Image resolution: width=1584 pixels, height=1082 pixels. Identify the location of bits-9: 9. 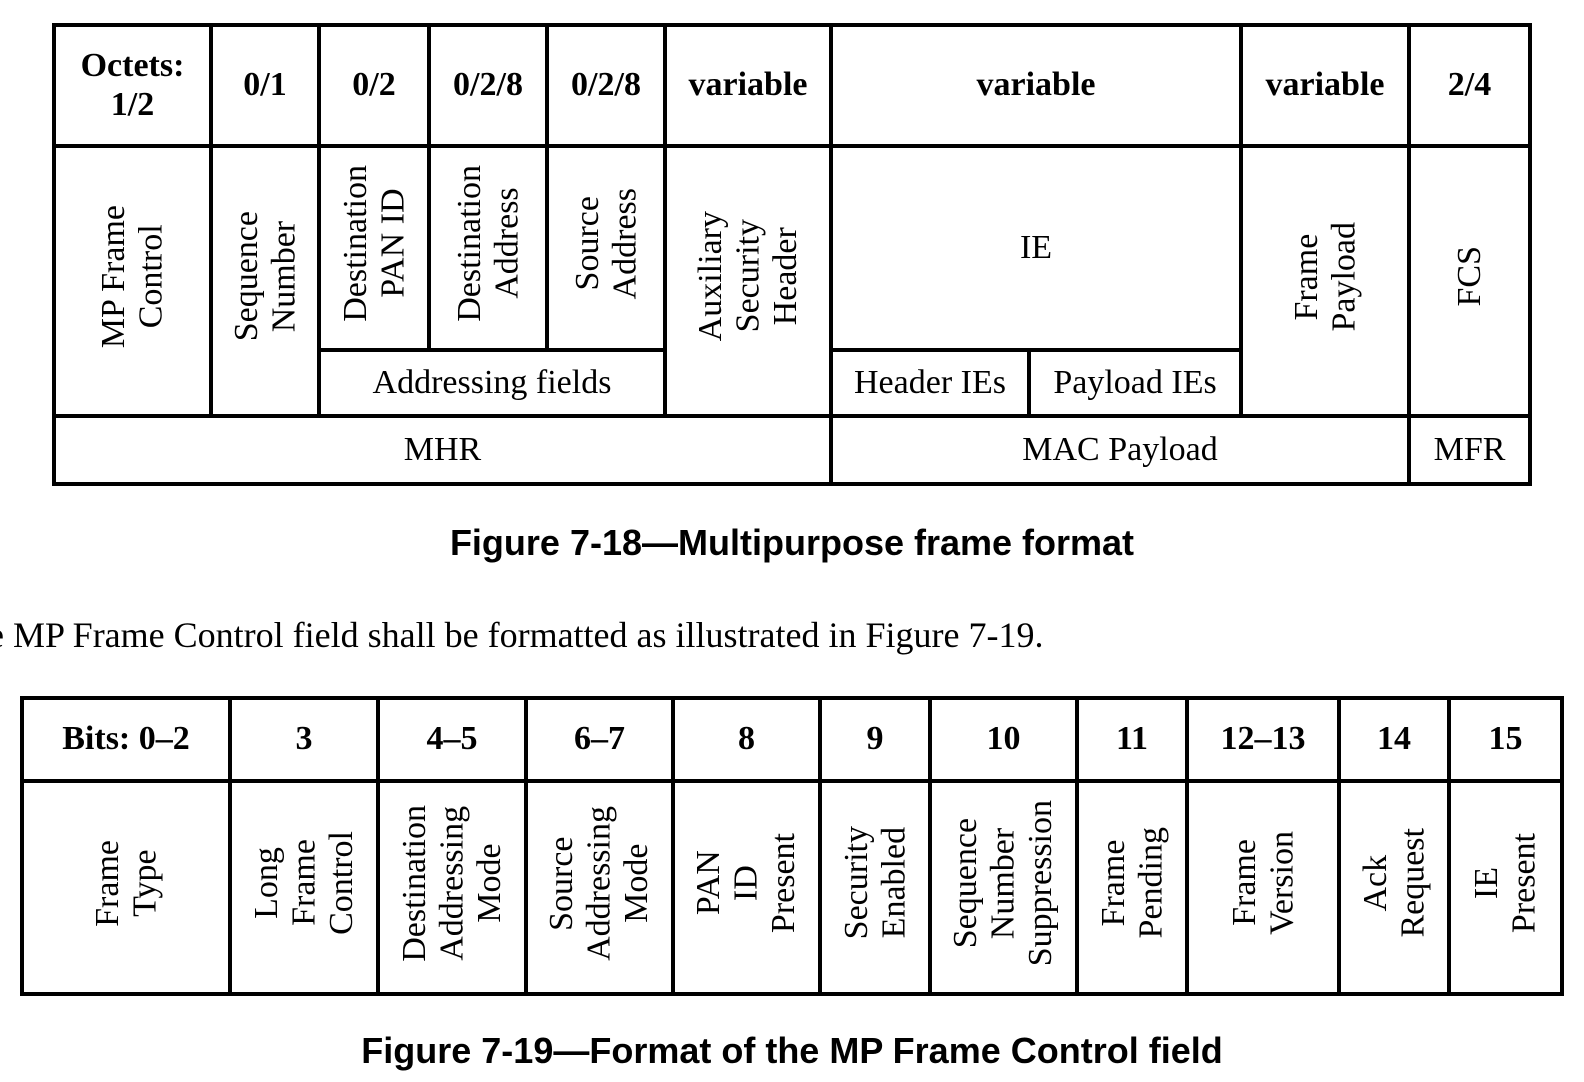
(875, 739).